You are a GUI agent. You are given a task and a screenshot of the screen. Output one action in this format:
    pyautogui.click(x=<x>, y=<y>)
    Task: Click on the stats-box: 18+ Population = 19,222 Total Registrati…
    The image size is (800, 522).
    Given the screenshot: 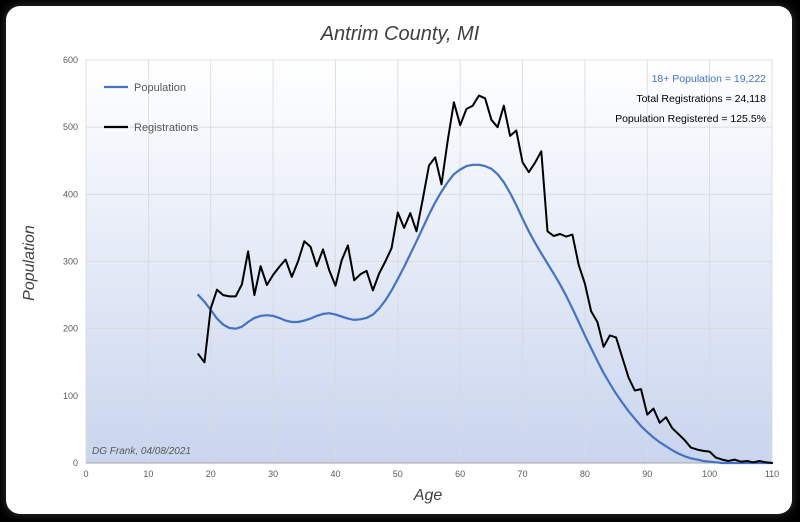 What is the action you would take?
    pyautogui.click(x=690, y=99)
    